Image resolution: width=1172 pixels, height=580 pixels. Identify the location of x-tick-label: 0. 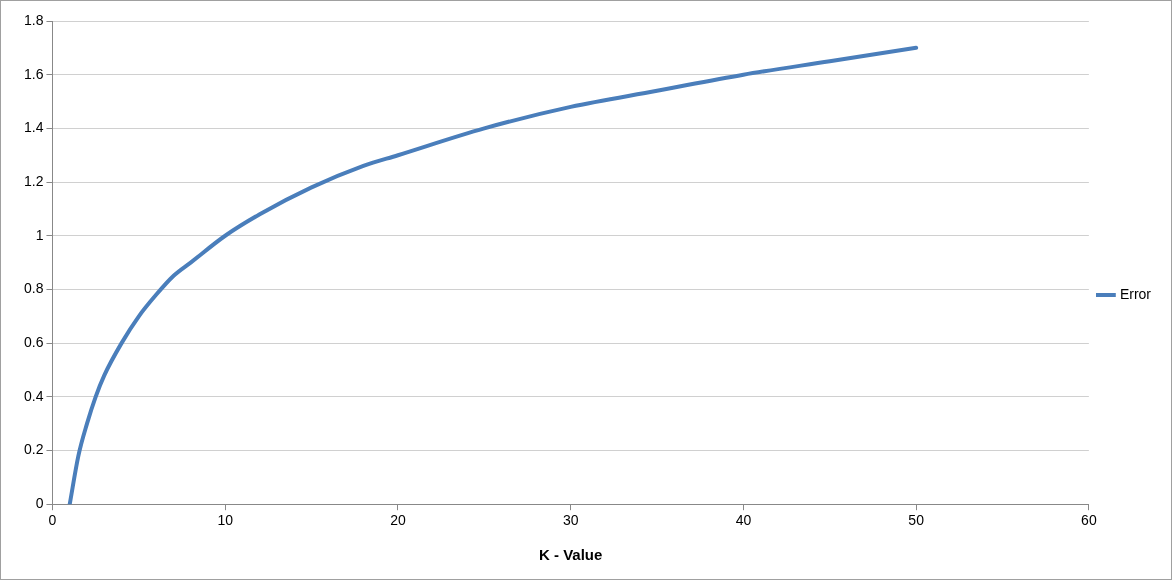
(52, 520).